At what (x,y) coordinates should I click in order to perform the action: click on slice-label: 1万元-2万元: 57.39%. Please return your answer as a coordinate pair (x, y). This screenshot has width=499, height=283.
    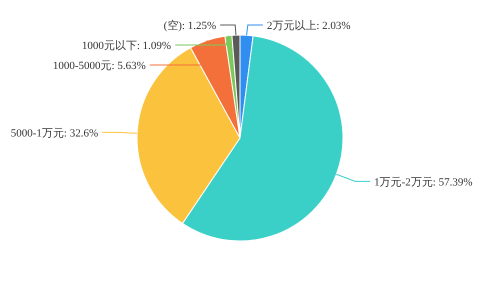
    Looking at the image, I should click on (423, 182).